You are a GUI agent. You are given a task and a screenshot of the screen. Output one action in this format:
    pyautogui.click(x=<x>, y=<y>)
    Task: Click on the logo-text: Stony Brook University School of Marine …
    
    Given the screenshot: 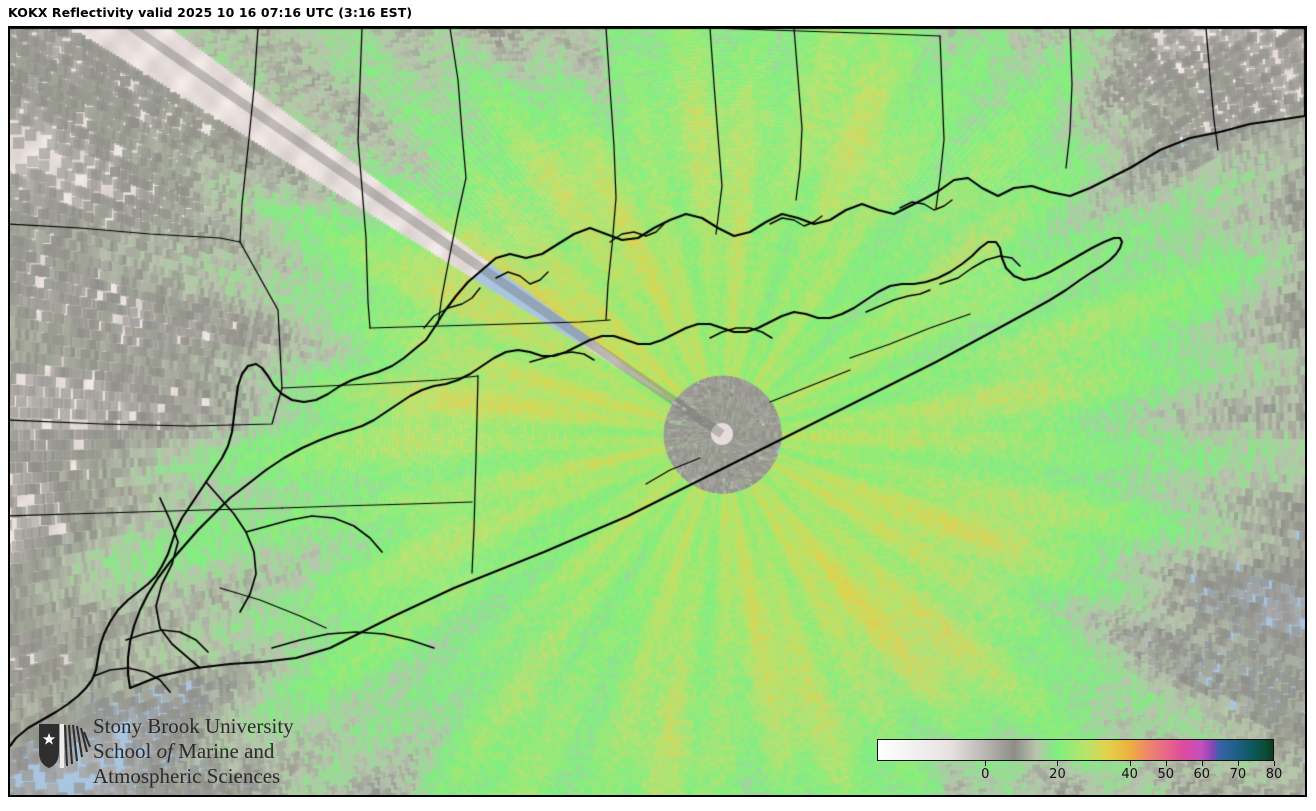 What is the action you would take?
    pyautogui.click(x=208, y=751)
    